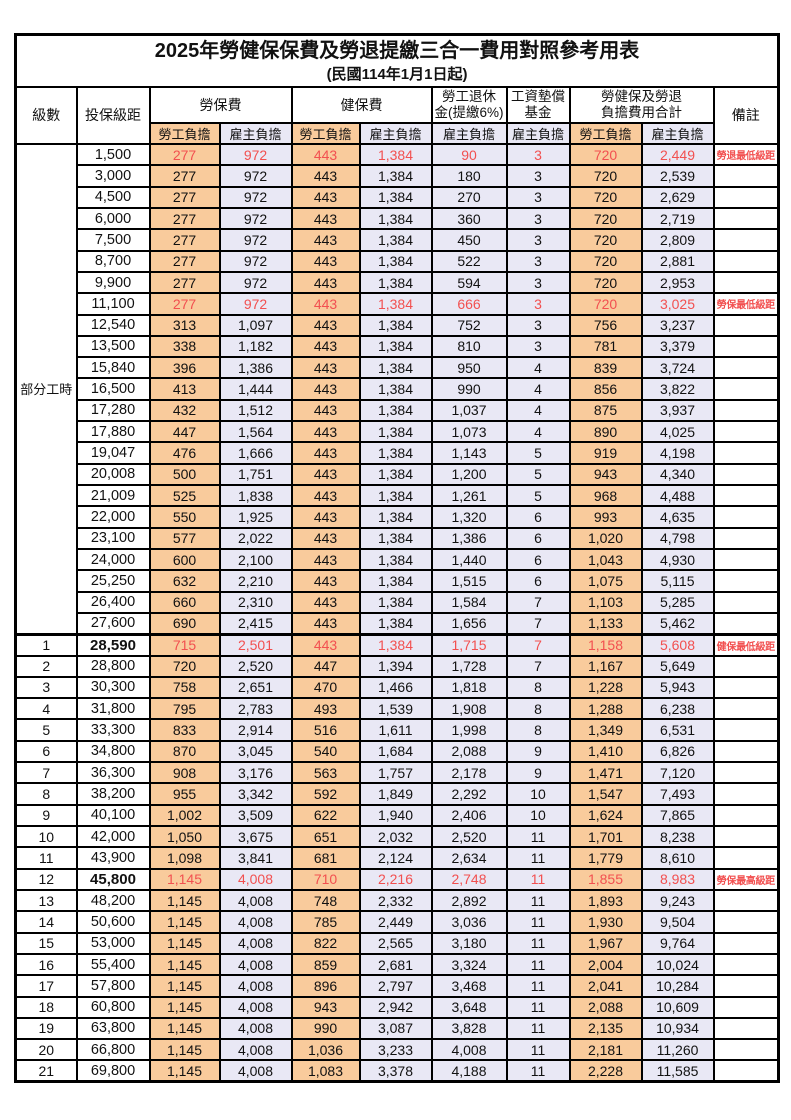  I want to click on table-row: 16,500 413 1,444 443 1,384 990 4 856 3,822, so click(398, 389).